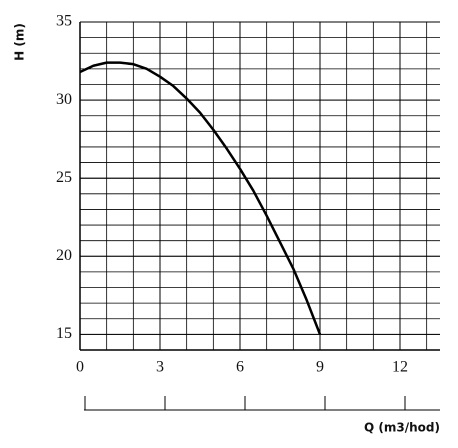 The image size is (458, 448). Describe the element at coordinates (64, 333) in the screenshot. I see `y-tick-label: 15` at that location.